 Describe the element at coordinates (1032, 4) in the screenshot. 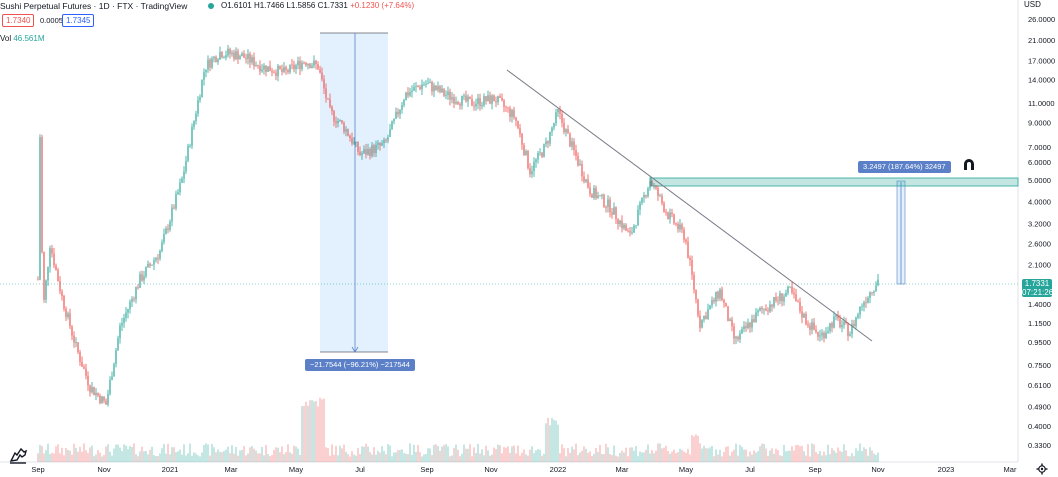

I see `currency-label: USD` at that location.